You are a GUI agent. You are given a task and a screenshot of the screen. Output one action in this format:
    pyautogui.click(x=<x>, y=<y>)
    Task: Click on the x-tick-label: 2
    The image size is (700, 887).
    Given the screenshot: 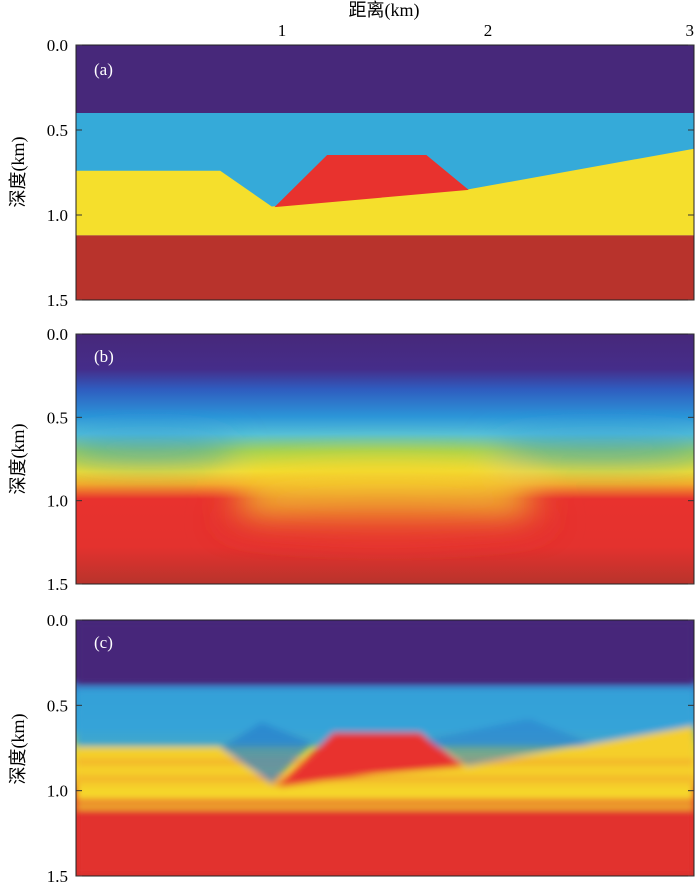 What is the action you would take?
    pyautogui.click(x=488, y=30)
    